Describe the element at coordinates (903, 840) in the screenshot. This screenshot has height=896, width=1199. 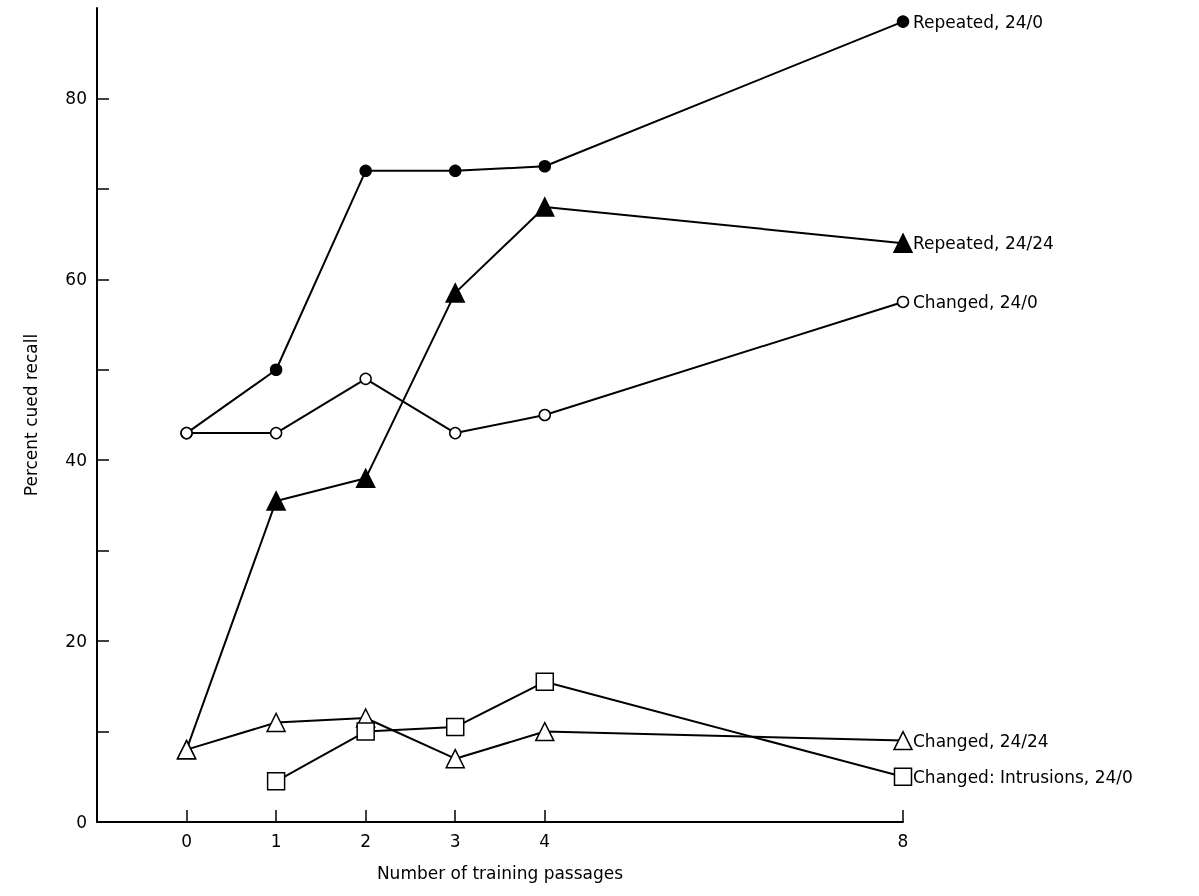
I see `x-tick-label: 8` at that location.